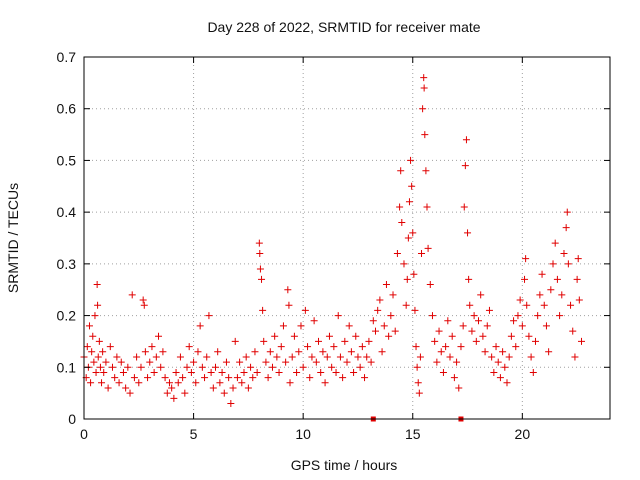  I want to click on y-tick-label: 0.7, so click(67, 57).